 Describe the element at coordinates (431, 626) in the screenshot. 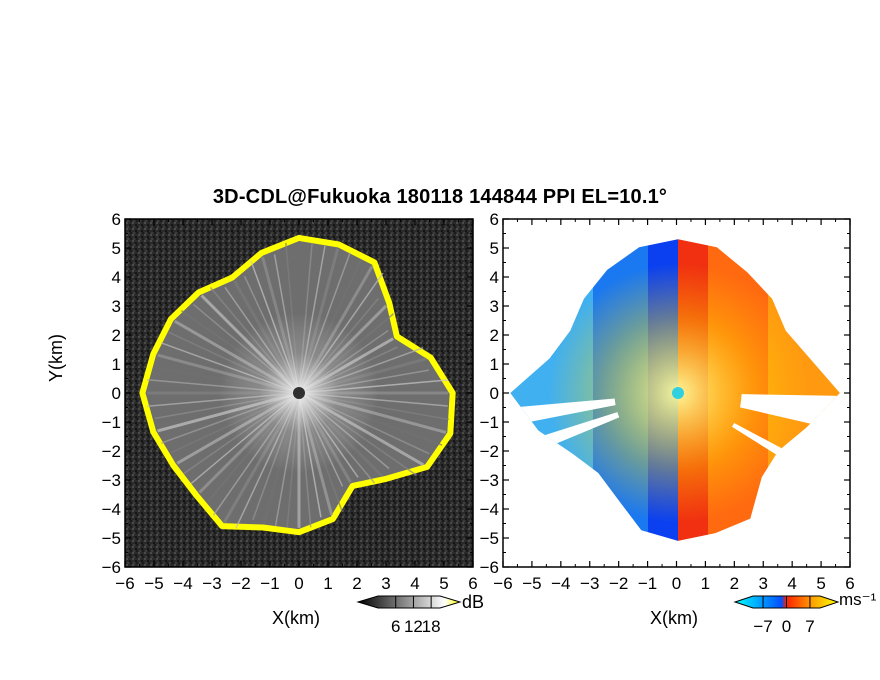

I see `colorbar-tick-label: 18` at that location.